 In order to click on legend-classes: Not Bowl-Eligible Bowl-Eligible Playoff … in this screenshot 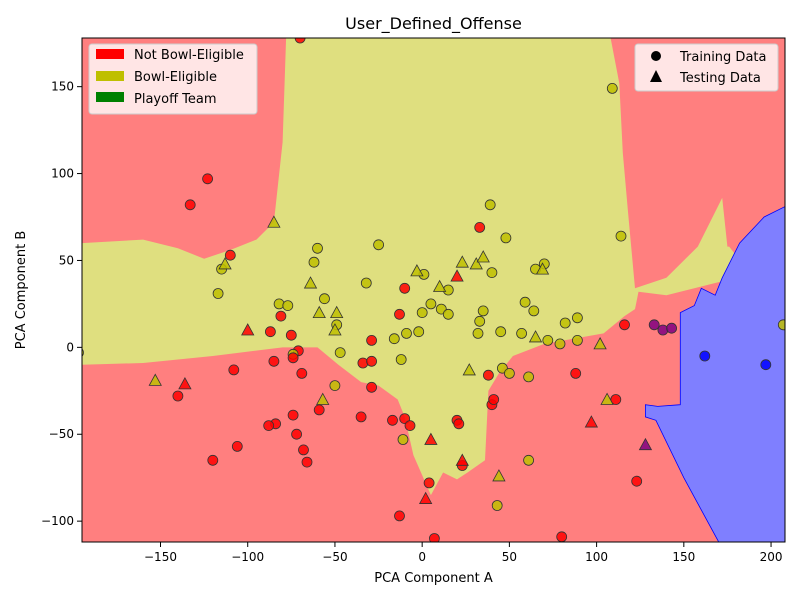, I will do `click(173, 79)`.